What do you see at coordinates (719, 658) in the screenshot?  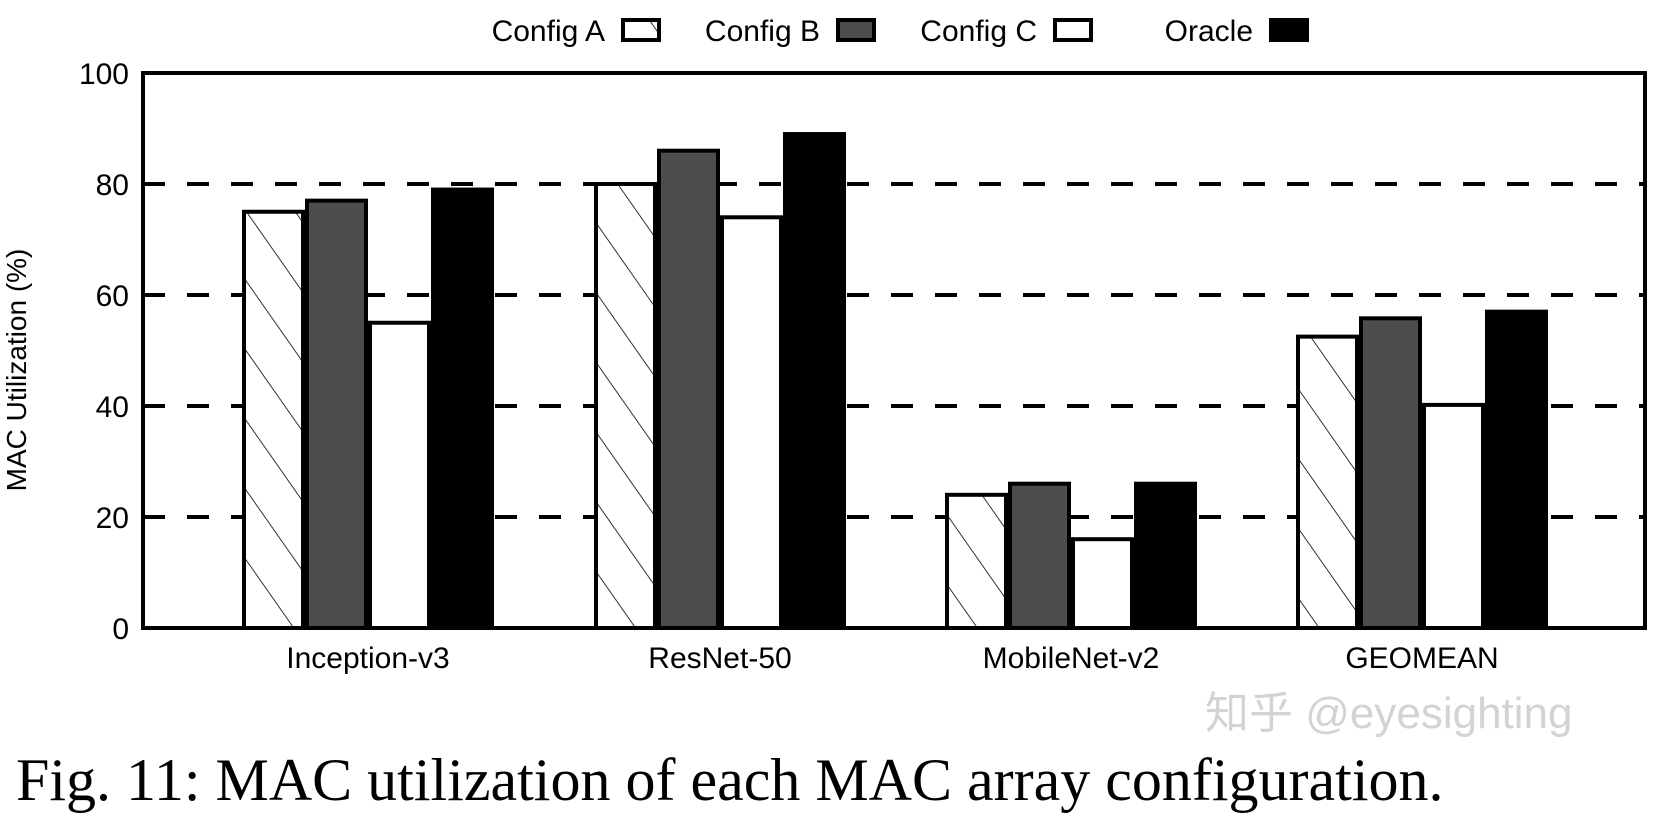 I see `x-tick-label: ResNet-50` at bounding box center [719, 658].